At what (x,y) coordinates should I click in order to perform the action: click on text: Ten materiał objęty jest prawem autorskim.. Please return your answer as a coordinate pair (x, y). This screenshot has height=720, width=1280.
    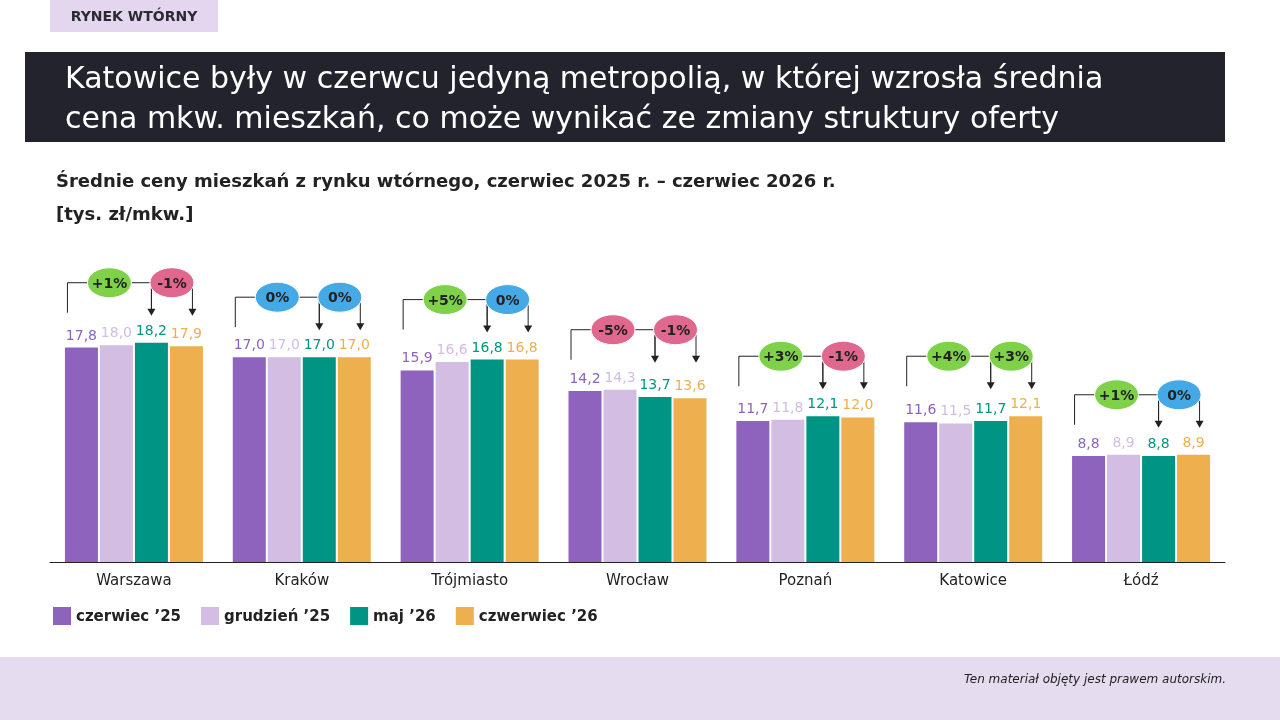
    Looking at the image, I should click on (1094, 679).